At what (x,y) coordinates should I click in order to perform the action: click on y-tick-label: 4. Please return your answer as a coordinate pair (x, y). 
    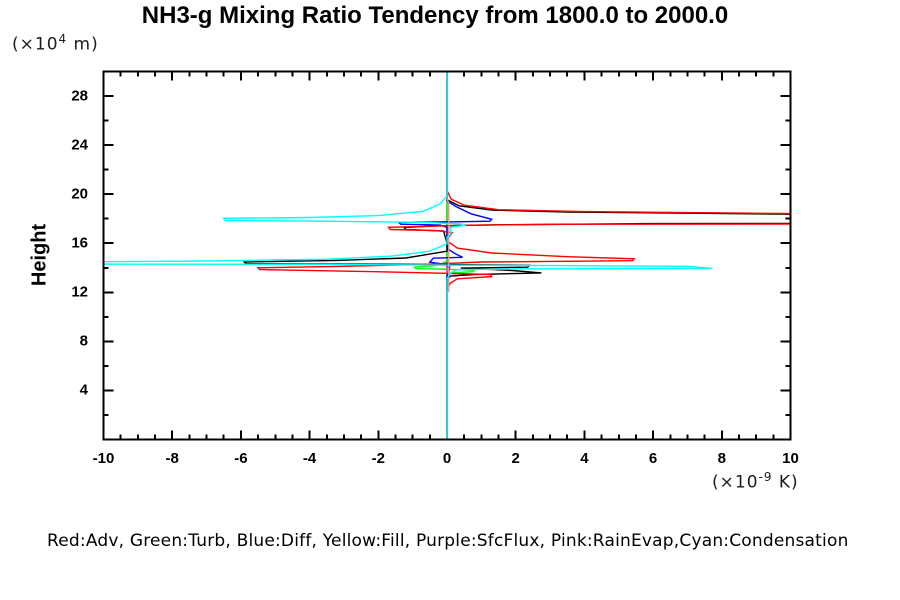
    Looking at the image, I should click on (83, 390).